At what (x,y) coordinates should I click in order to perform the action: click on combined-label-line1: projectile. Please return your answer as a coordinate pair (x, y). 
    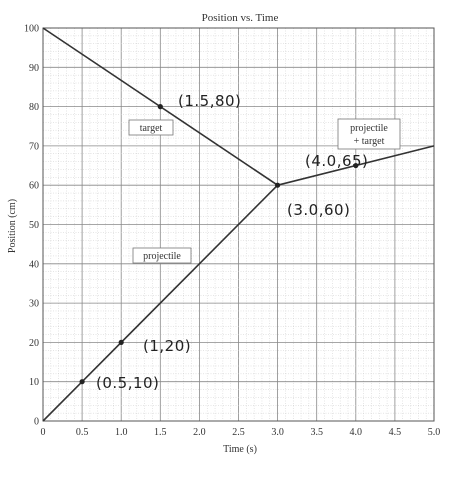
    Looking at the image, I should click on (369, 128).